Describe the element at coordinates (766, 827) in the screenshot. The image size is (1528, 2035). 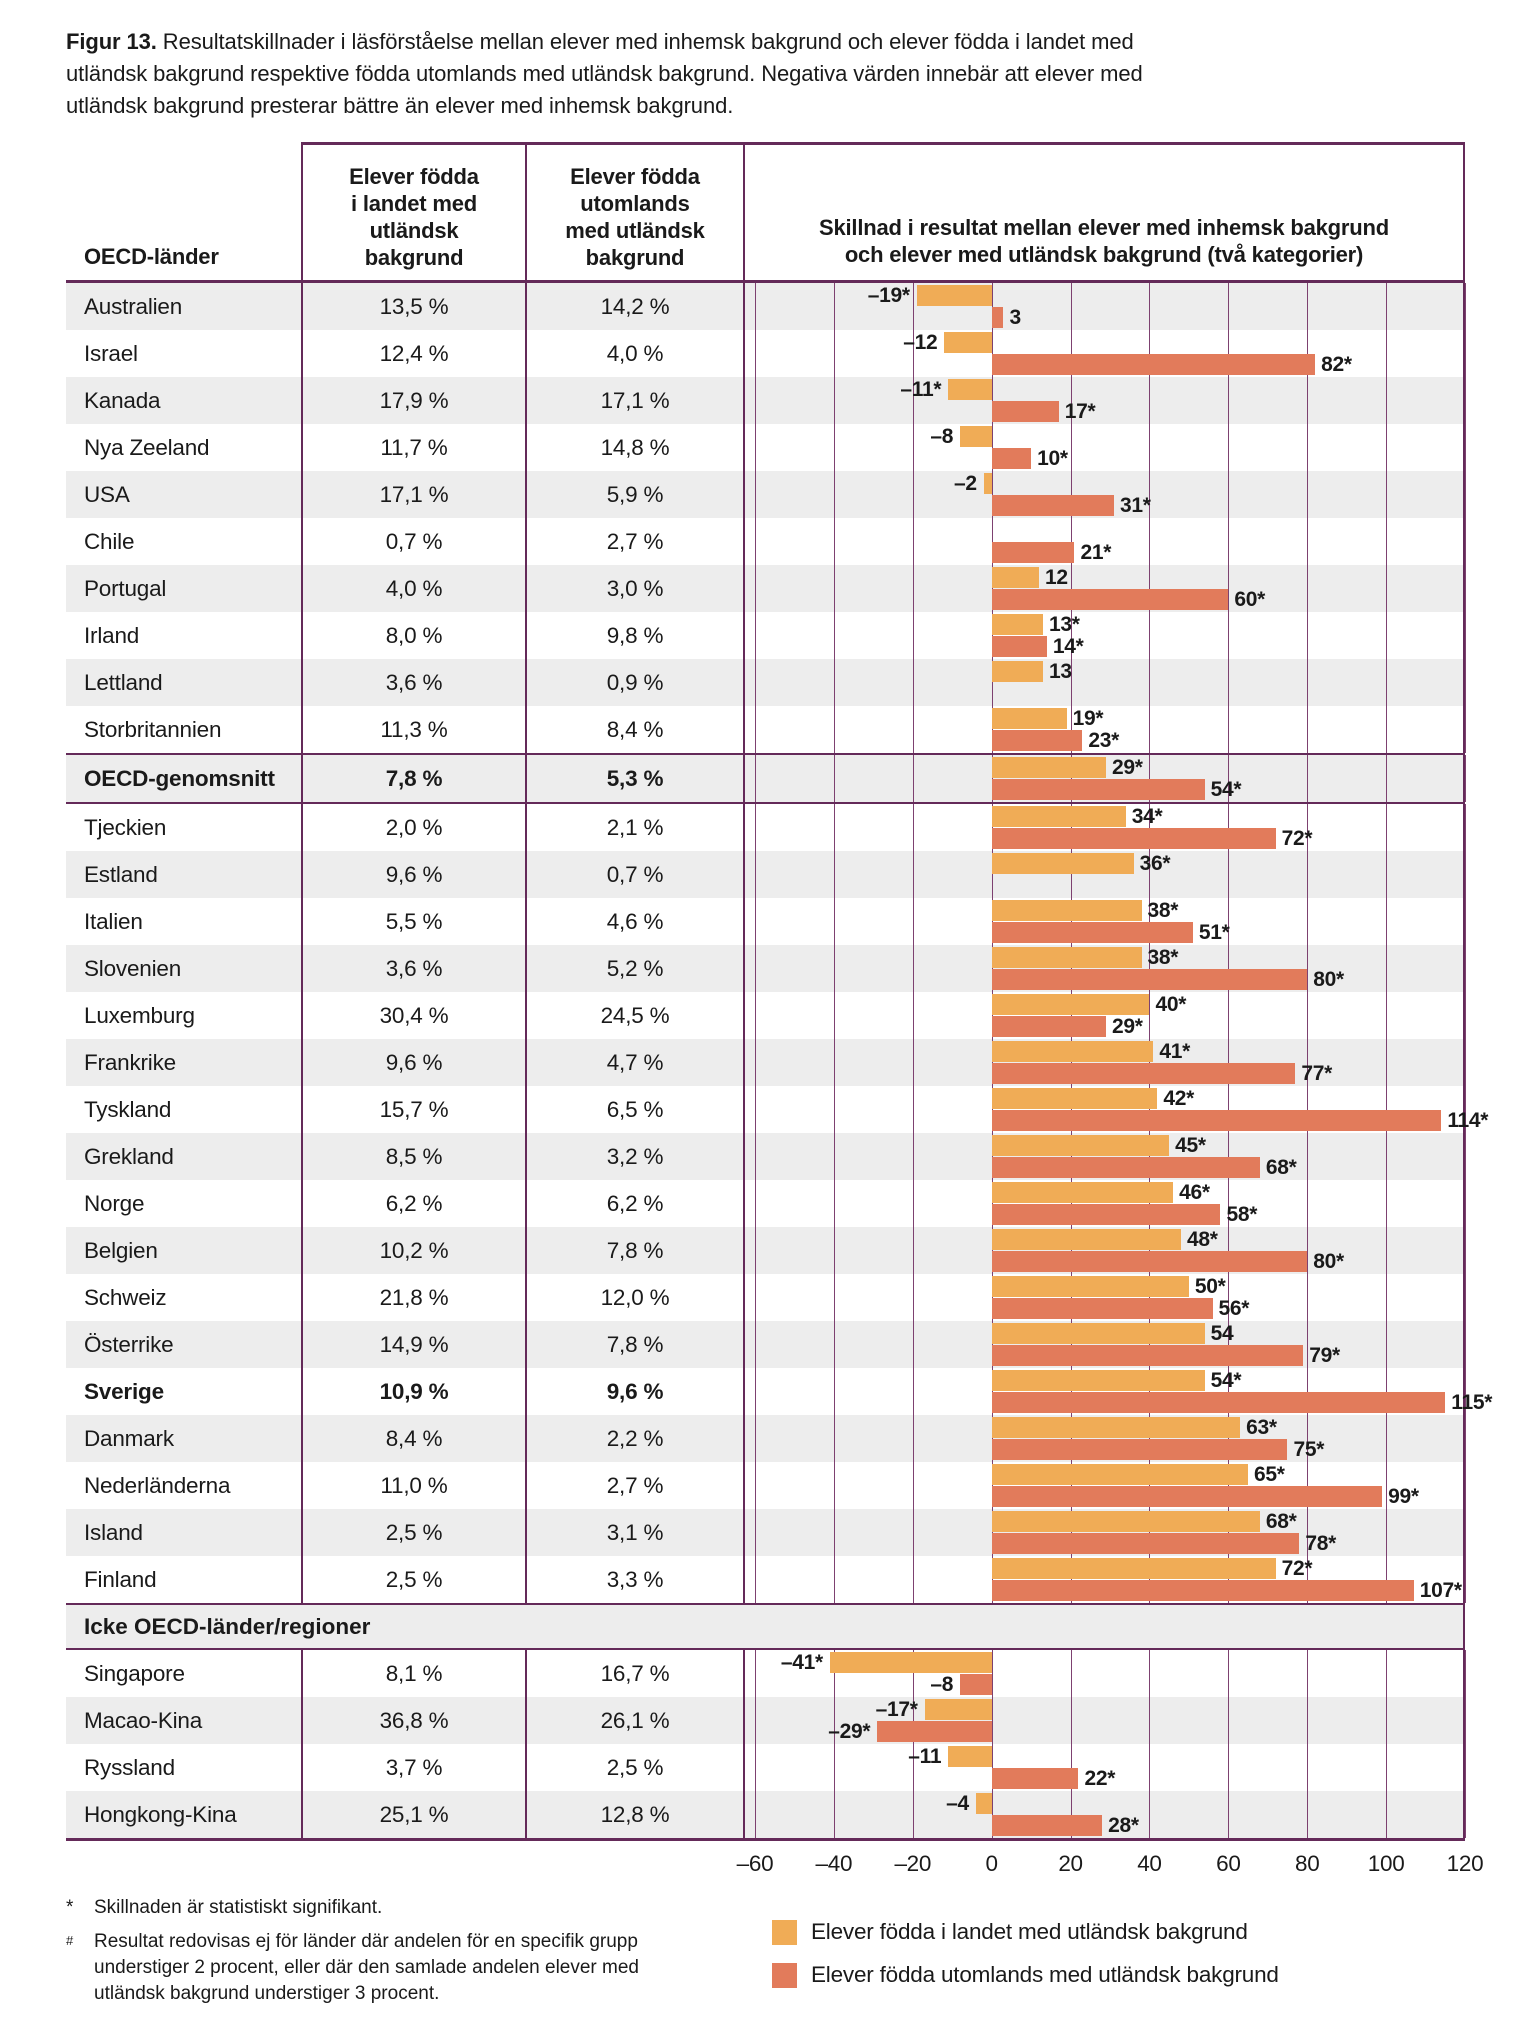
I see `table-row: Tjeckien 2,0 % 2,1 % 34* 72*` at that location.